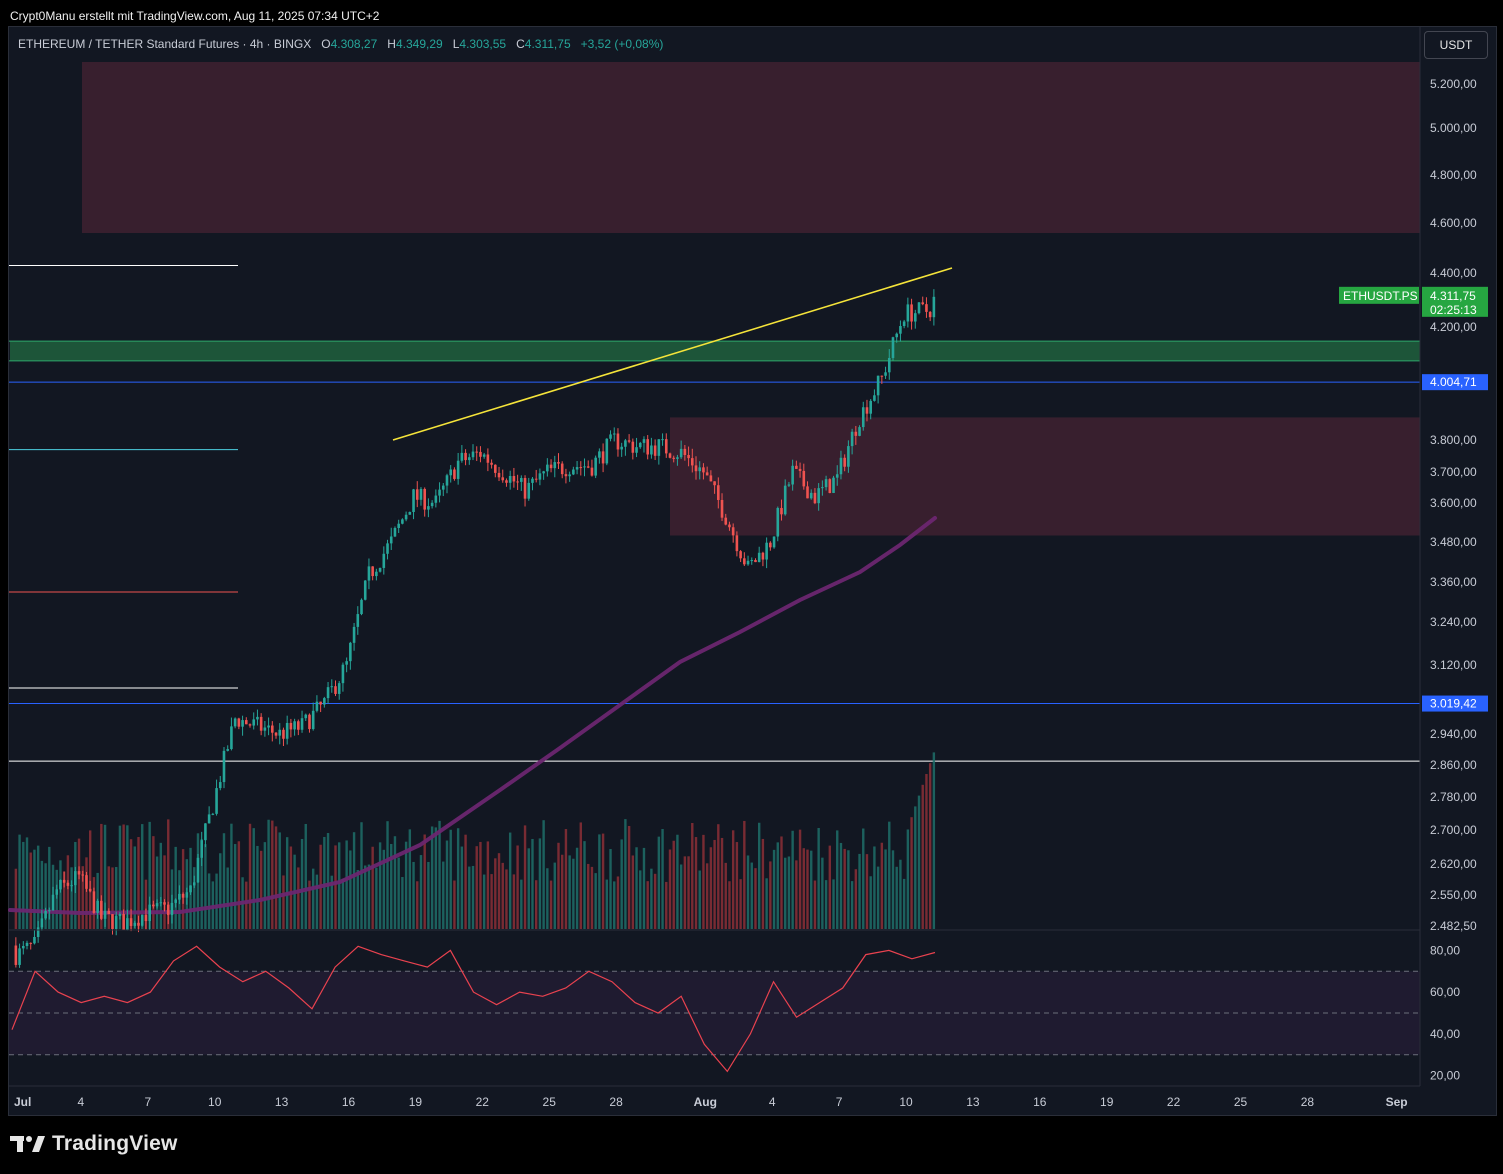 The height and width of the screenshot is (1174, 1503). Describe the element at coordinates (1453, 327) in the screenshot. I see `price-tick-label: 4.200,00` at that location.